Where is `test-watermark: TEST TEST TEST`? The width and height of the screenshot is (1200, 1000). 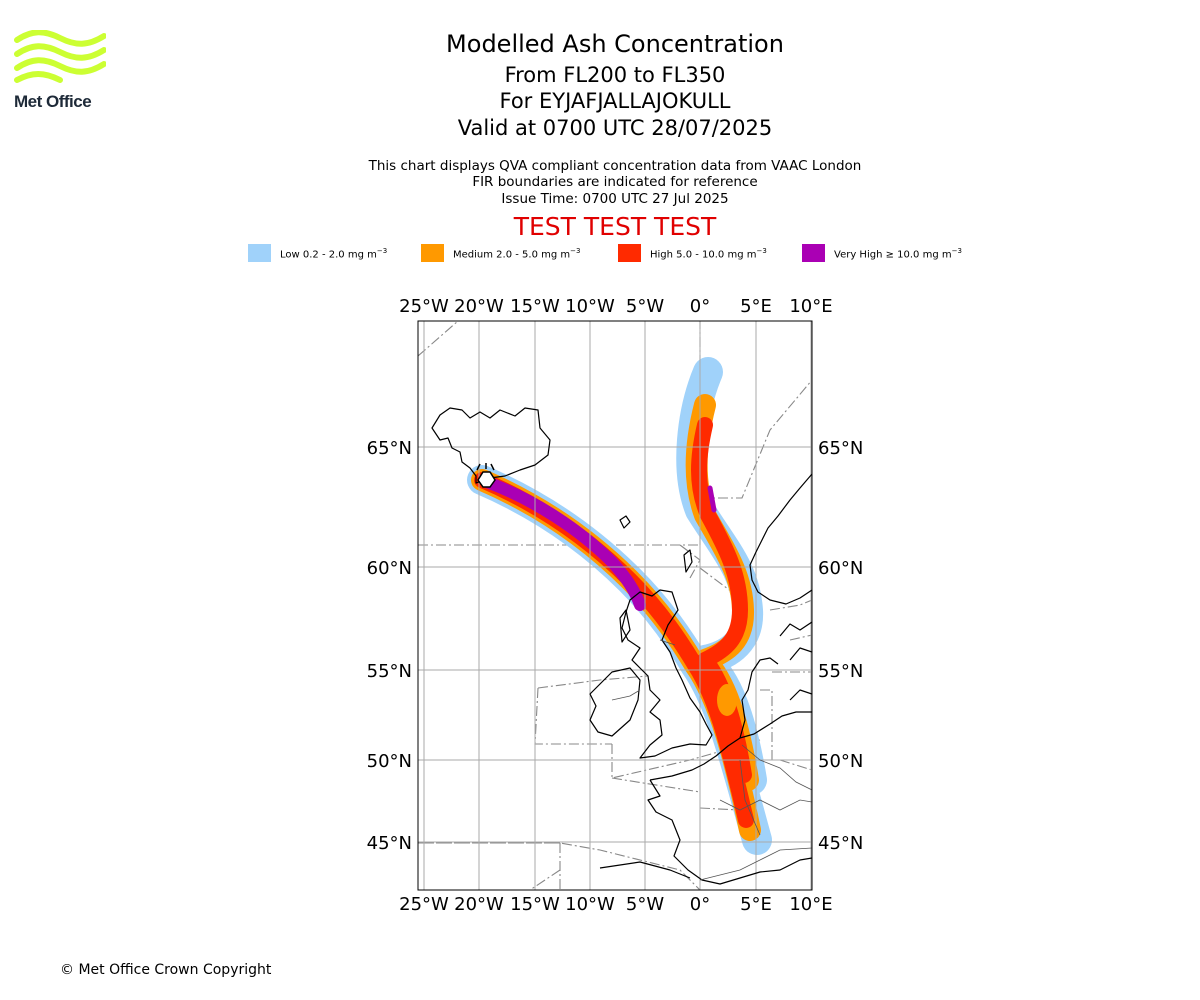 test-watermark: TEST TEST TEST is located at coordinates (615, 226).